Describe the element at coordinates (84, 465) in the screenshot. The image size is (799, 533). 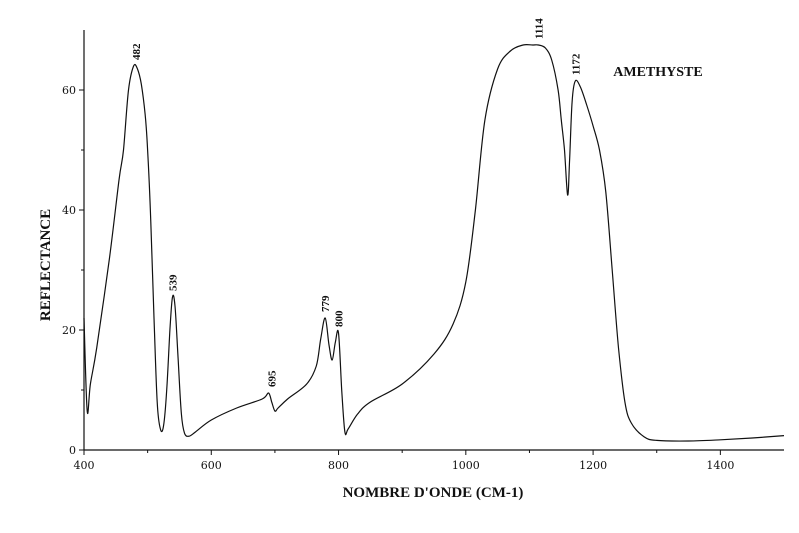
I see `x-tick-label: 400` at that location.